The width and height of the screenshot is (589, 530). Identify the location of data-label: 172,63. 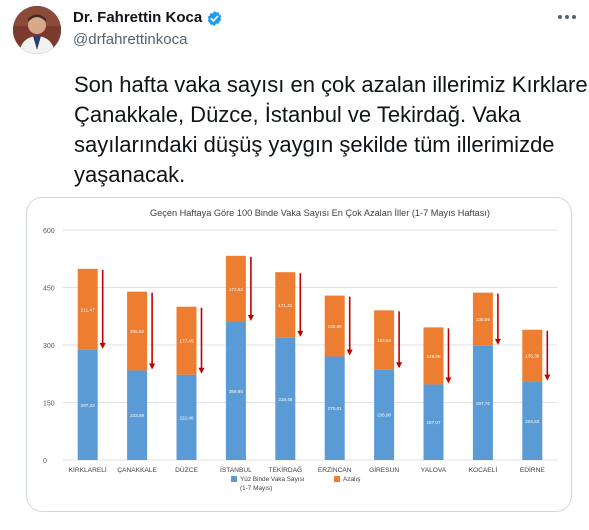
(236, 289).